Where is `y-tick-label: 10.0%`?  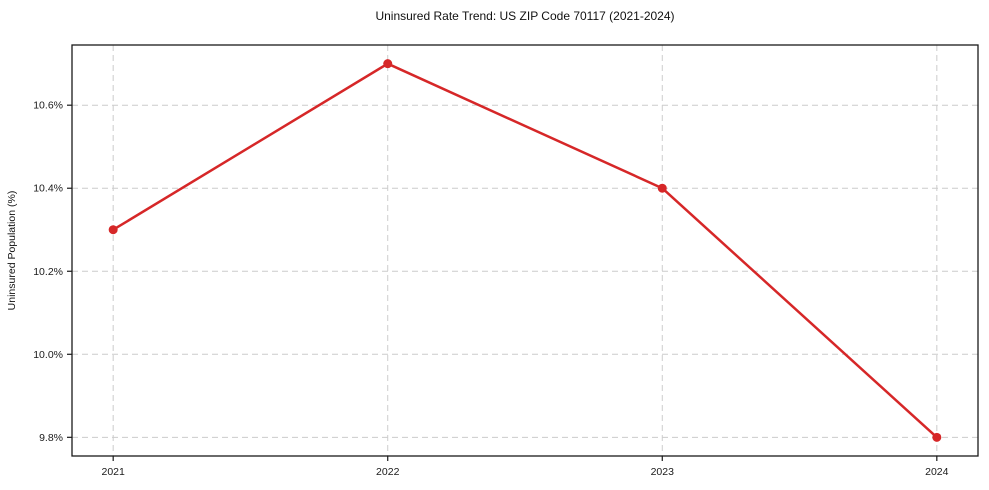
y-tick-label: 10.0% is located at coordinates (48, 355).